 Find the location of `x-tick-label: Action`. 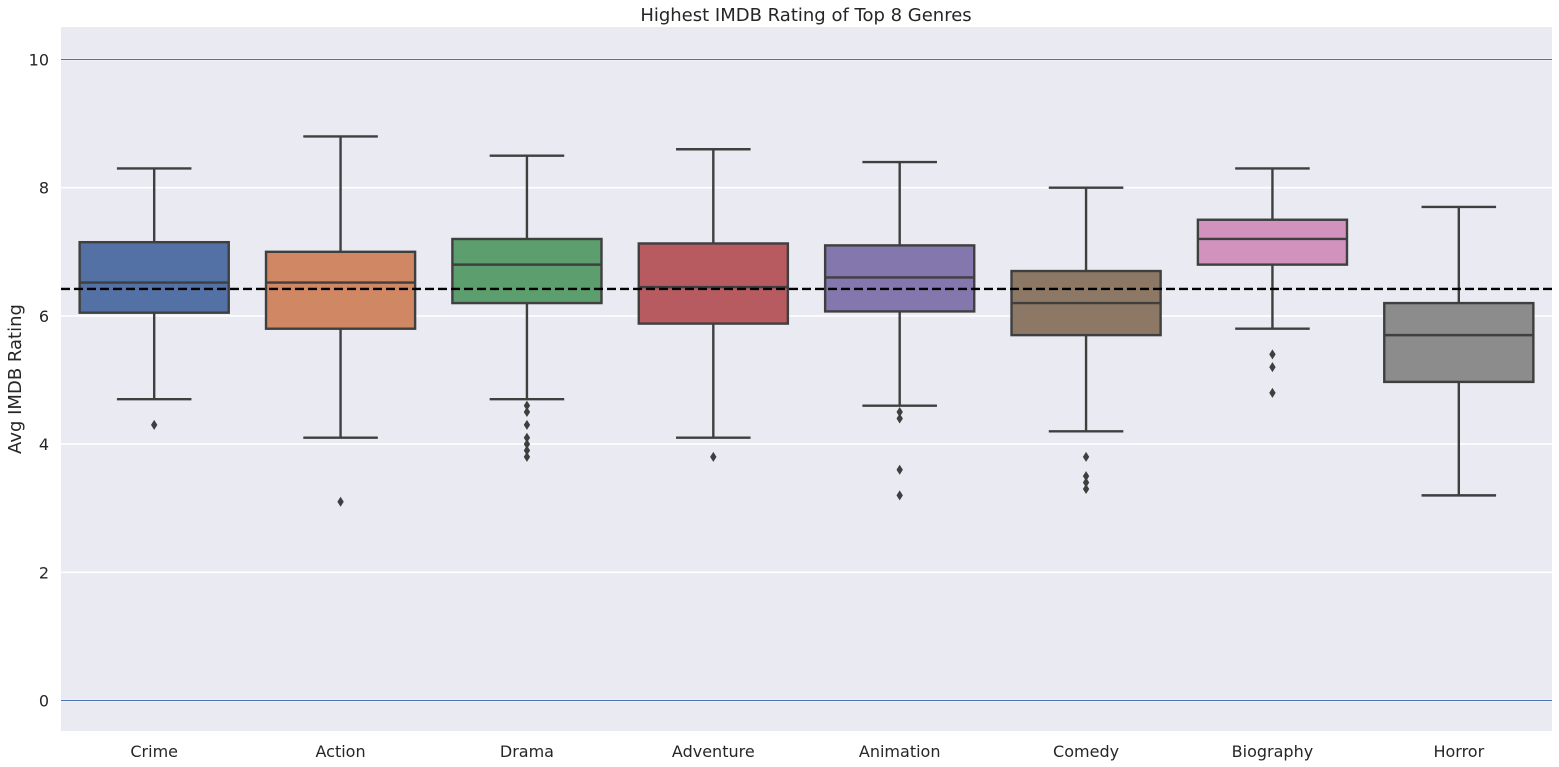

x-tick-label: Action is located at coordinates (341, 751).